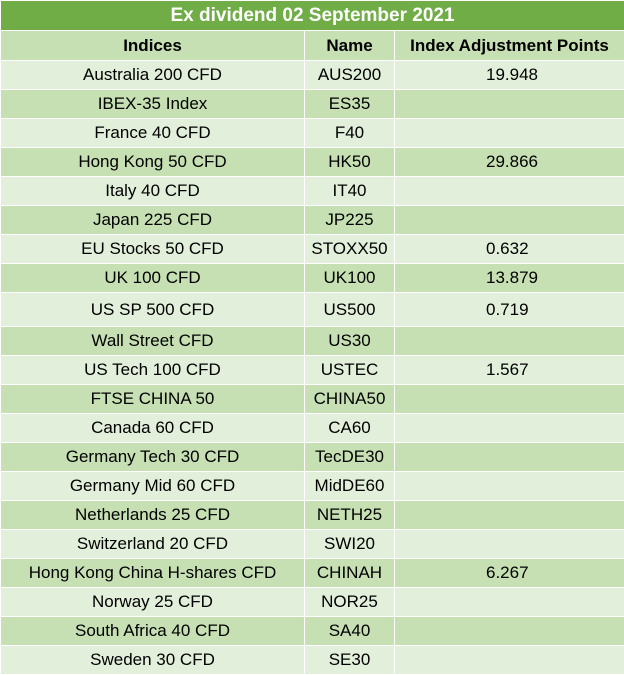 This screenshot has width=624, height=675. I want to click on cell-index: Germany Mid 60 CFD, so click(153, 486).